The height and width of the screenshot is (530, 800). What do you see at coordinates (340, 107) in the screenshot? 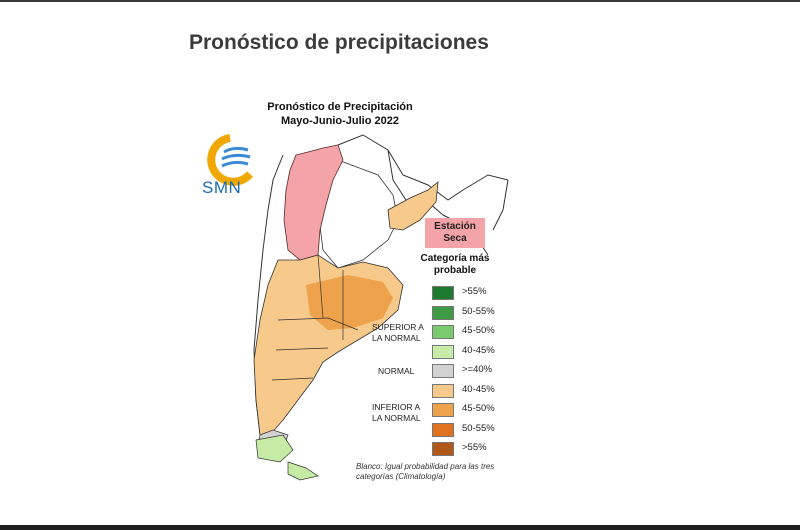
I see `map-title-line1: Pronóstico de Precipitación` at bounding box center [340, 107].